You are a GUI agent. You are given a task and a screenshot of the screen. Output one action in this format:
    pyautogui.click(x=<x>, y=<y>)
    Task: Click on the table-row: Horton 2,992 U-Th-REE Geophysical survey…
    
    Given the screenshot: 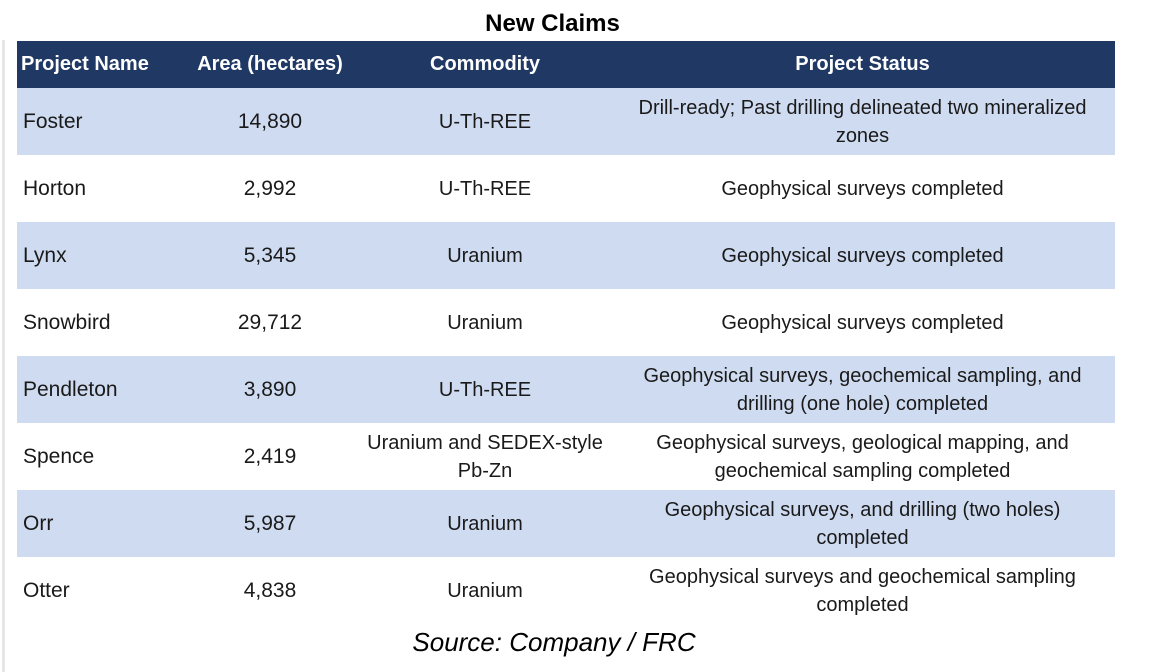 What is the action you would take?
    pyautogui.click(x=566, y=188)
    